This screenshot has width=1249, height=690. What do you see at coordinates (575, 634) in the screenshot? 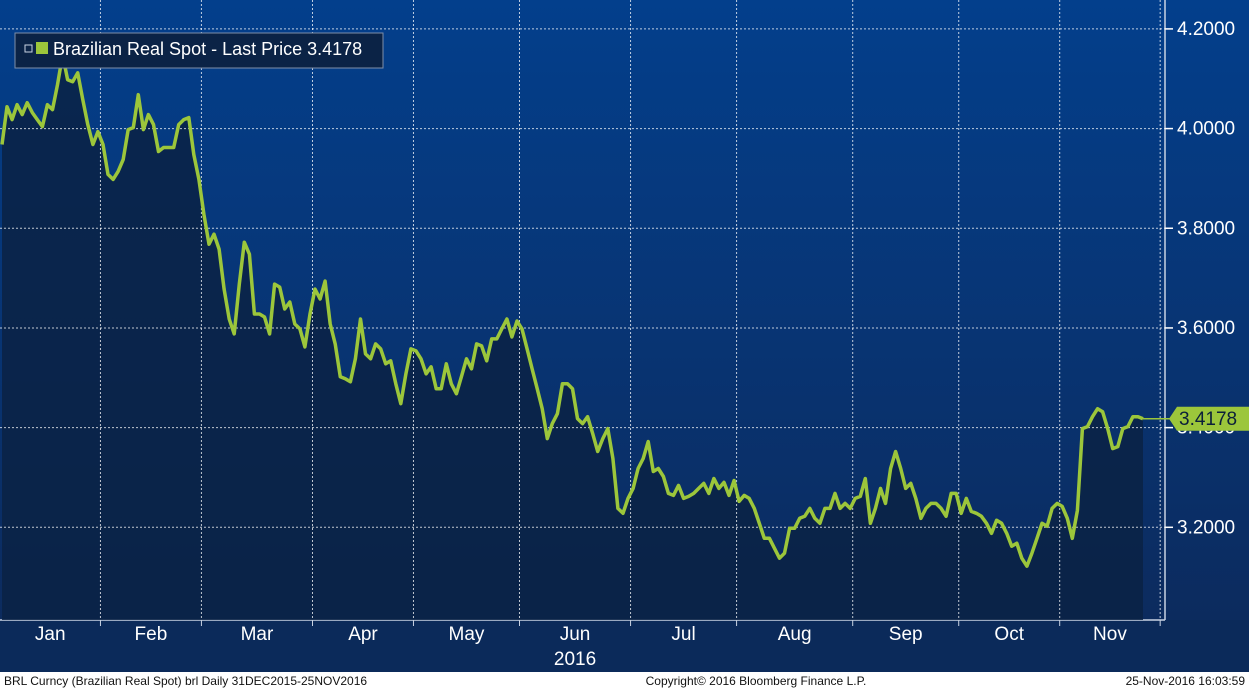
I see `x-tick-label: Jun` at bounding box center [575, 634].